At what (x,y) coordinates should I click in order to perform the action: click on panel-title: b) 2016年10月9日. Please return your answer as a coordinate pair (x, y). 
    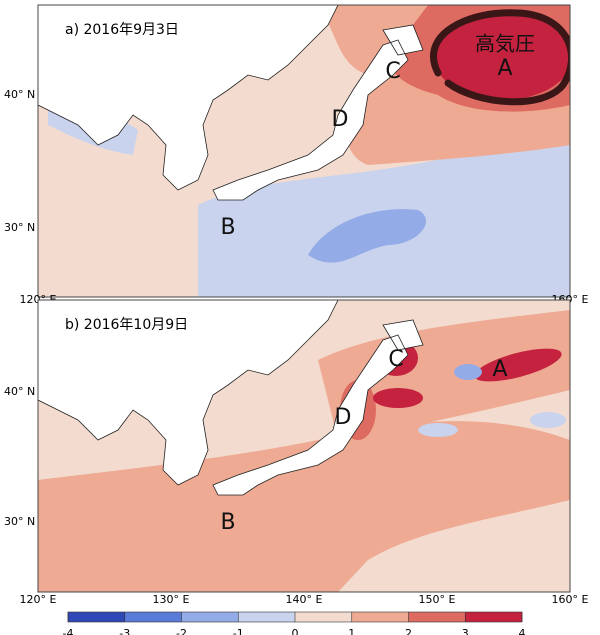
    Looking at the image, I should click on (126, 325).